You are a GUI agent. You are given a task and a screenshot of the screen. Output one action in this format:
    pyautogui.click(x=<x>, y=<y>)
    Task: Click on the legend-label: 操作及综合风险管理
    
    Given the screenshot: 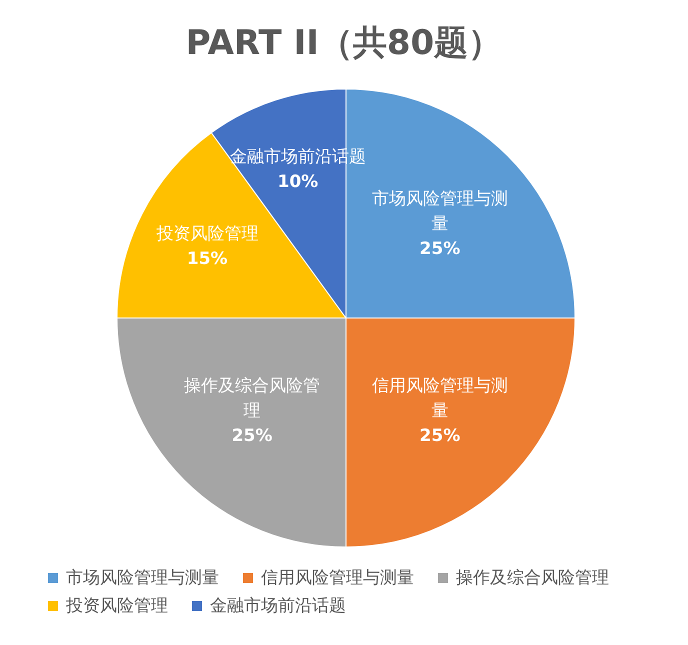 What is the action you would take?
    pyautogui.click(x=532, y=578)
    